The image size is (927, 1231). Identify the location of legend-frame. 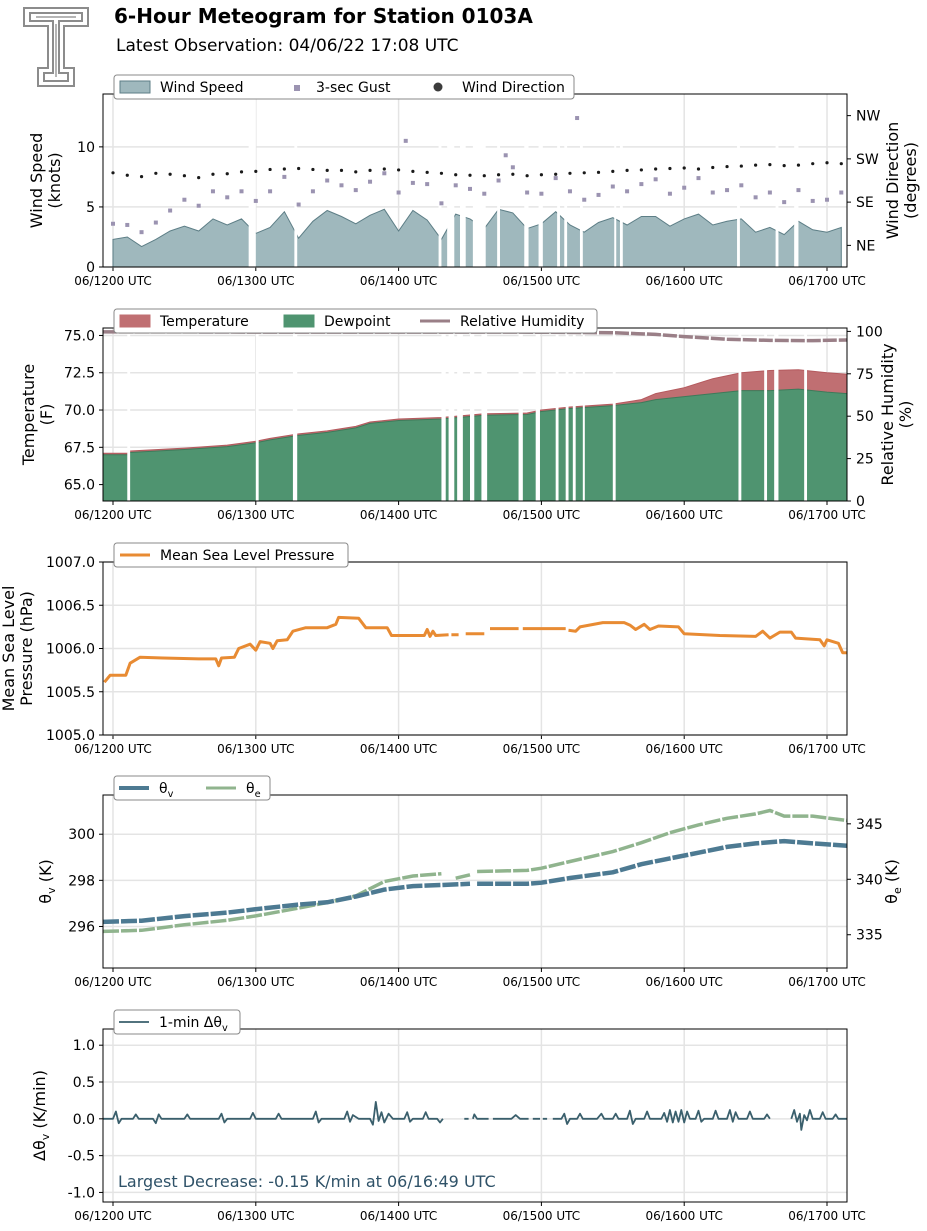
(177, 1022).